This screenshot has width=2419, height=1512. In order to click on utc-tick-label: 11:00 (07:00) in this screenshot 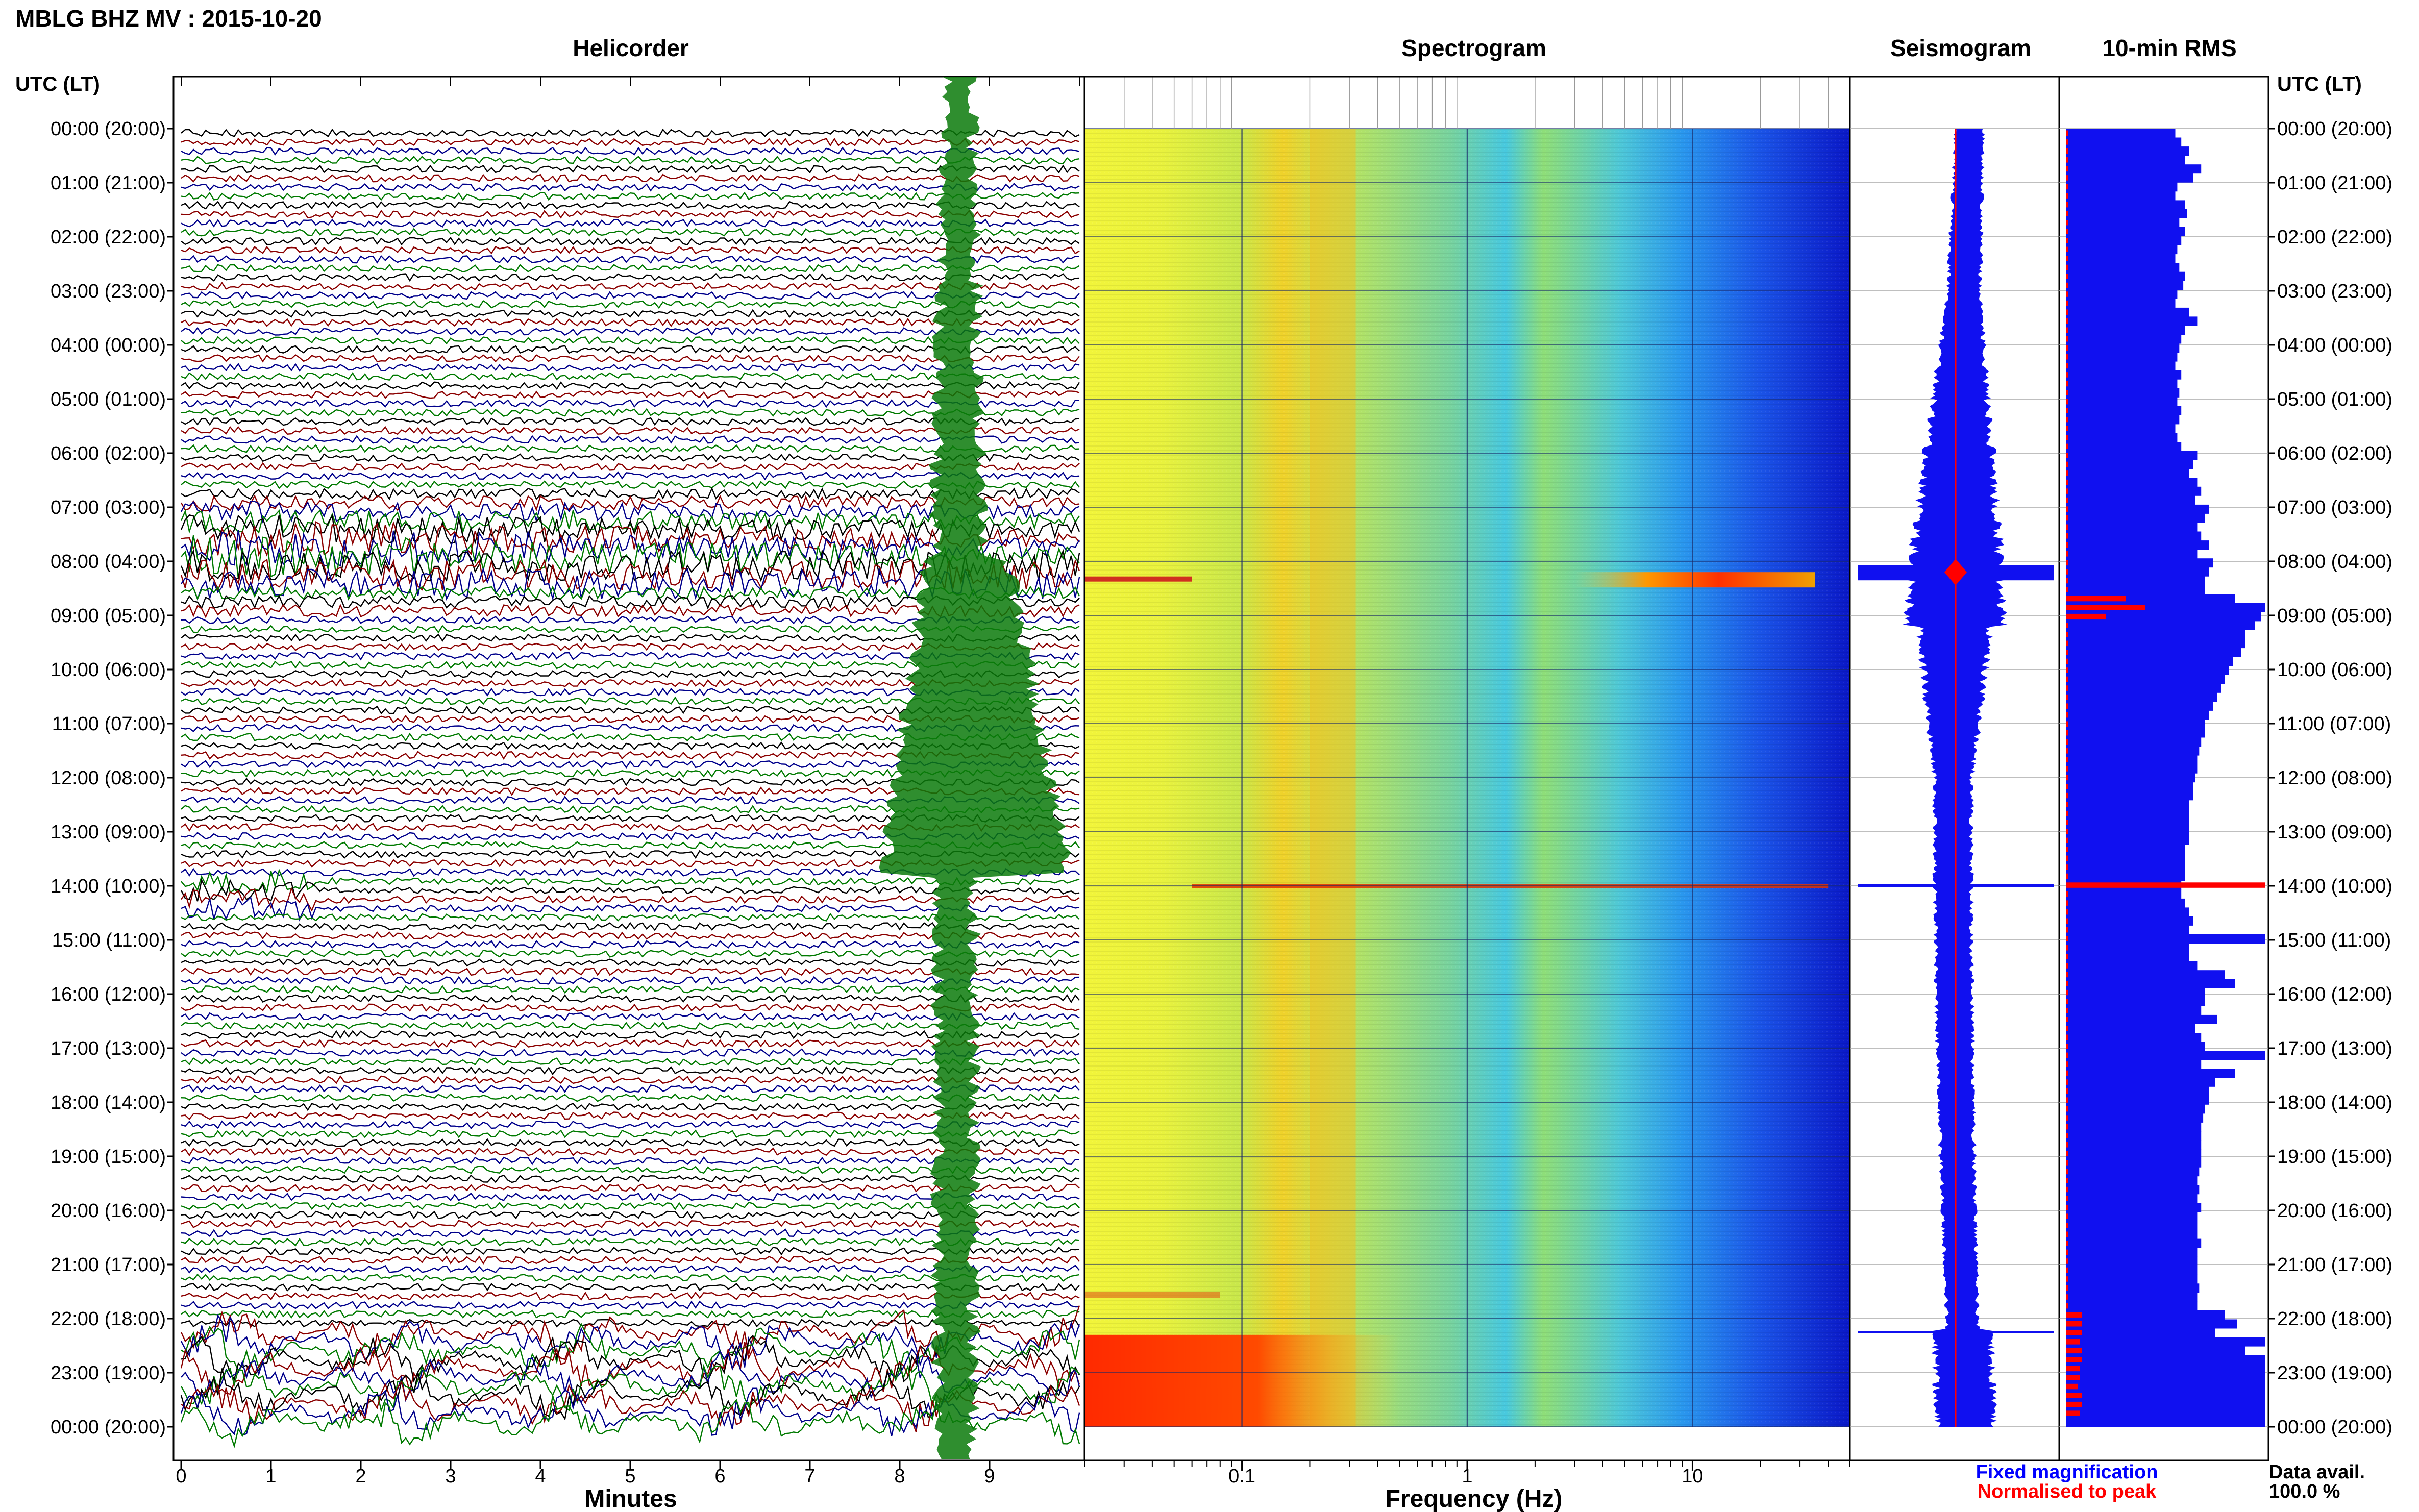, I will do `click(2334, 724)`.